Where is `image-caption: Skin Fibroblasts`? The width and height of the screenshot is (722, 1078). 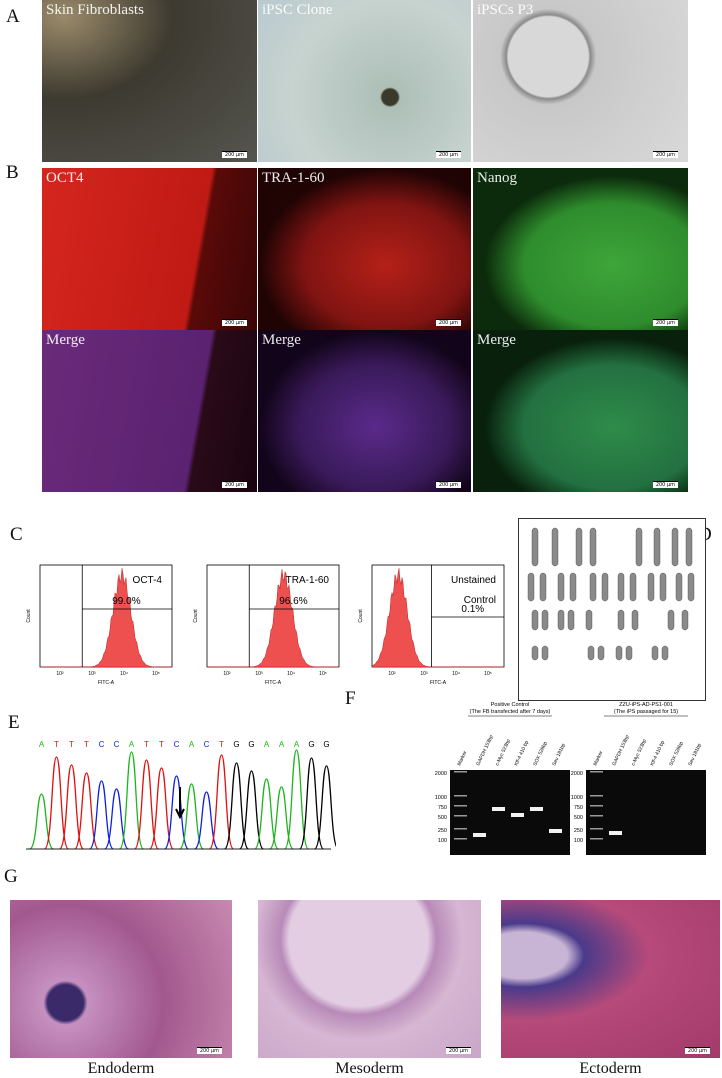
image-caption: Skin Fibroblasts is located at coordinates (95, 10).